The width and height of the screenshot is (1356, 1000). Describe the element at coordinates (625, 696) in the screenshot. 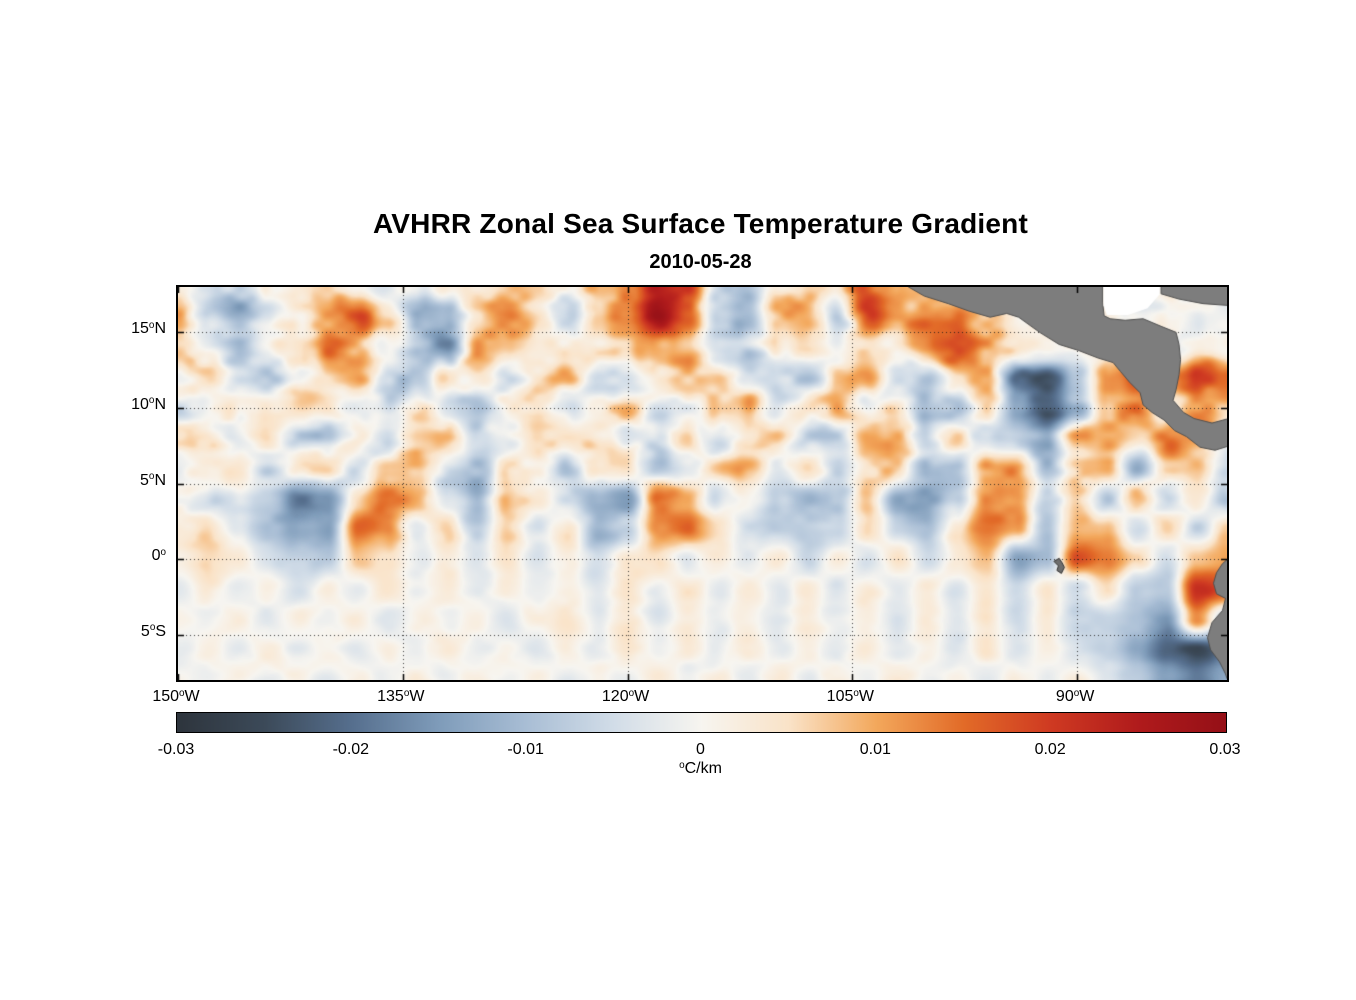

I see `x-tick-label: 120oW` at that location.